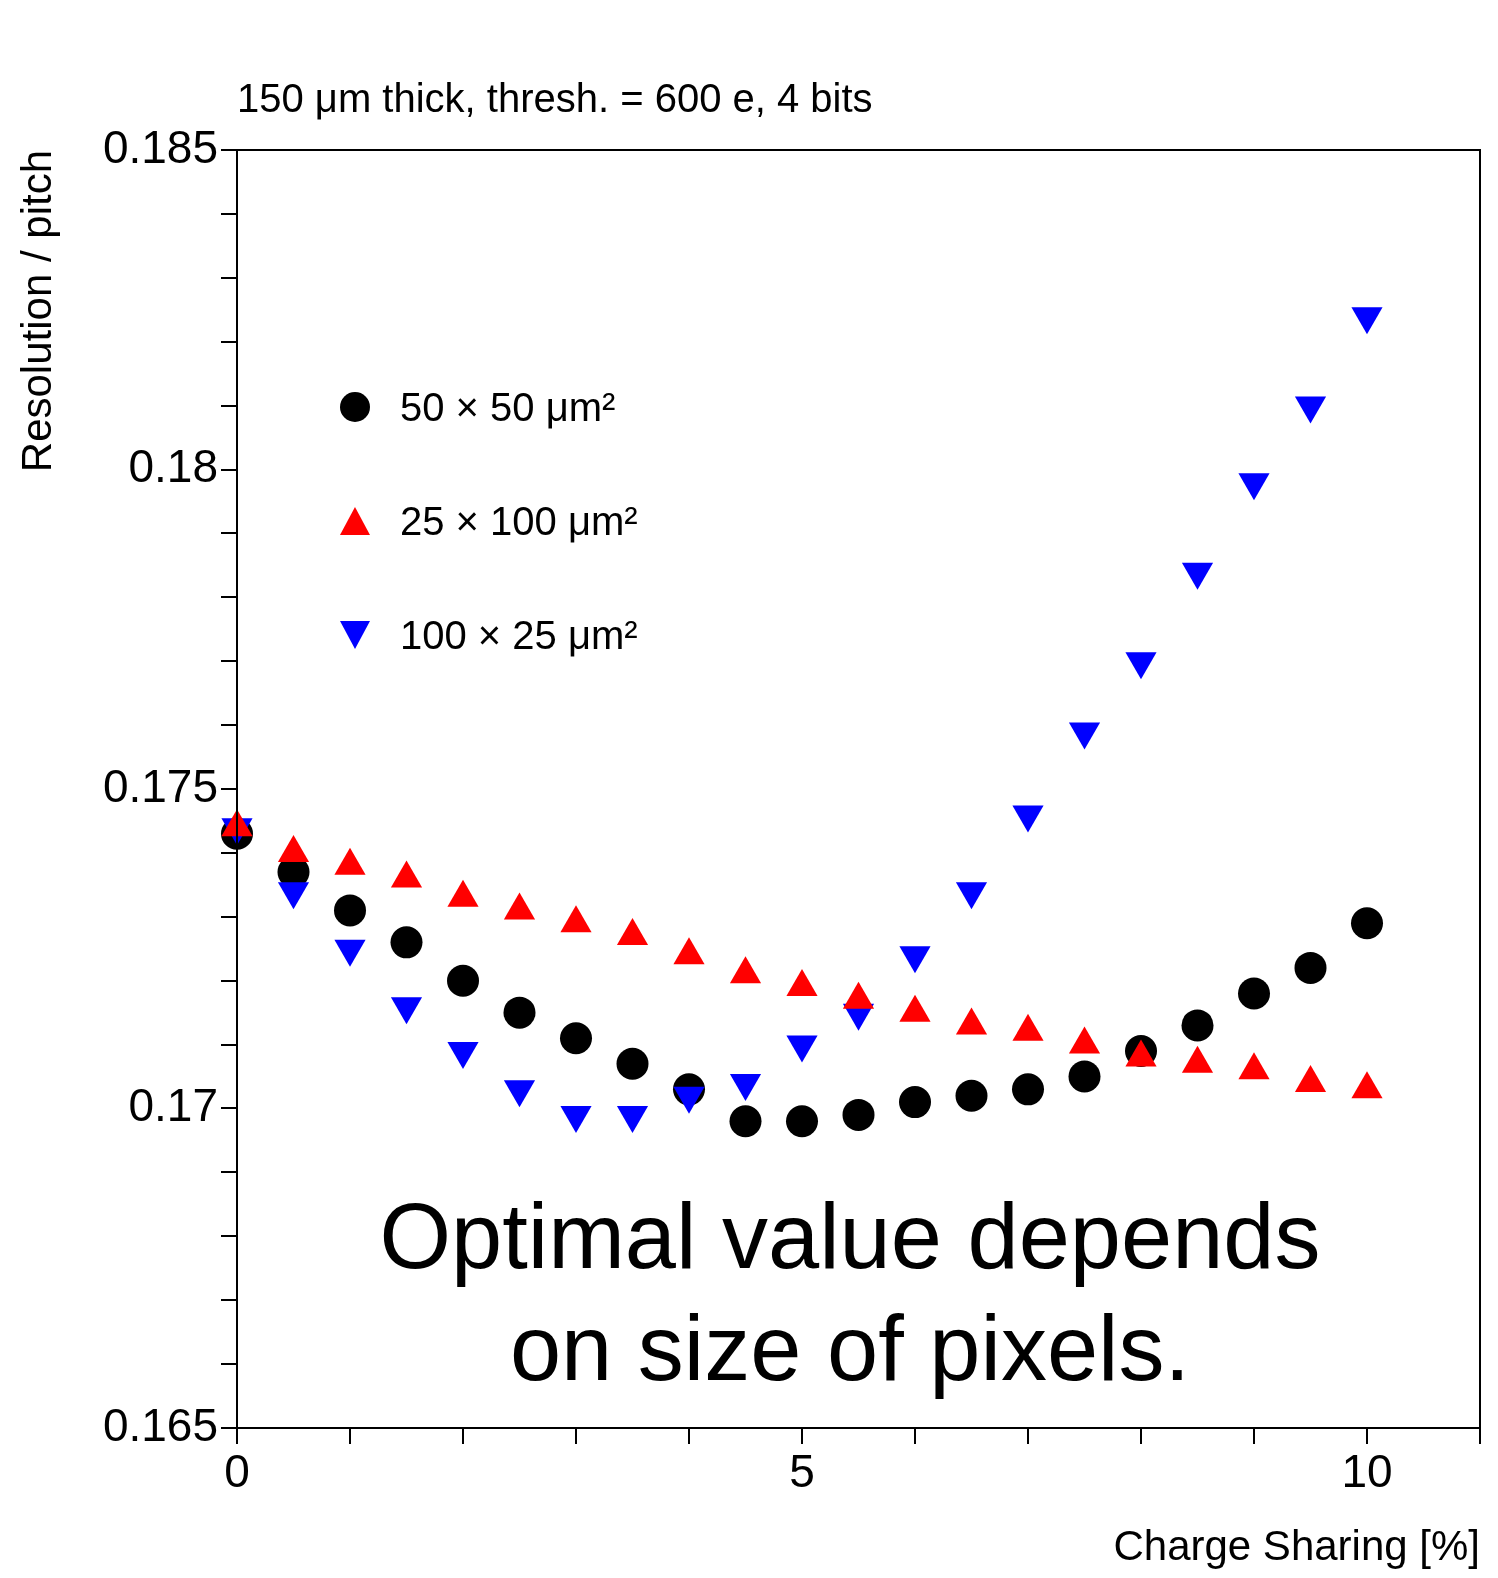  I want to click on y-tick-label: 0.18, so click(173, 466).